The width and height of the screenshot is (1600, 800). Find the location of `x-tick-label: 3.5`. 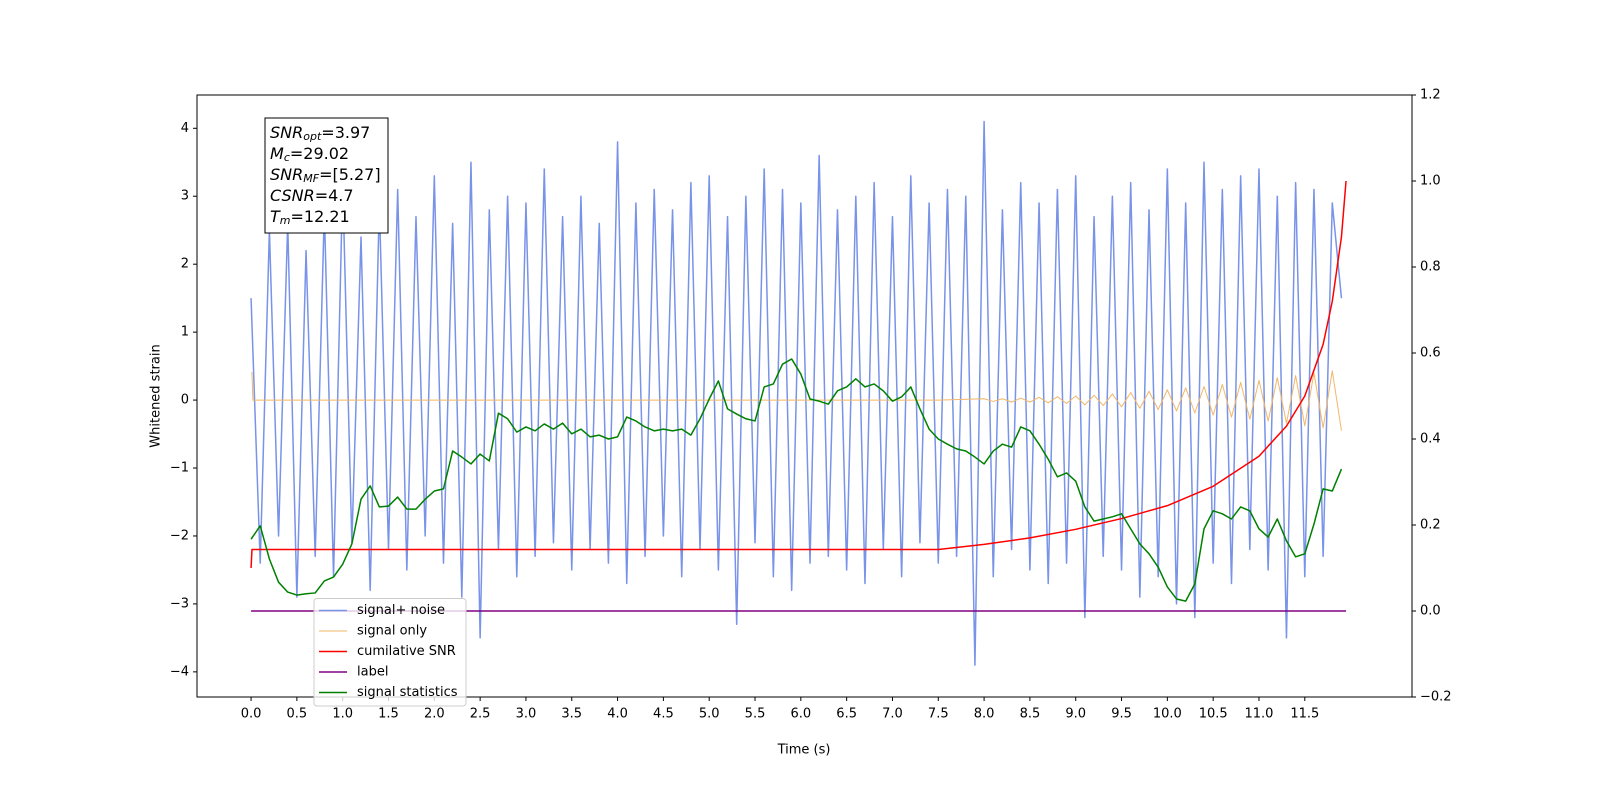

x-tick-label: 3.5 is located at coordinates (571, 714).